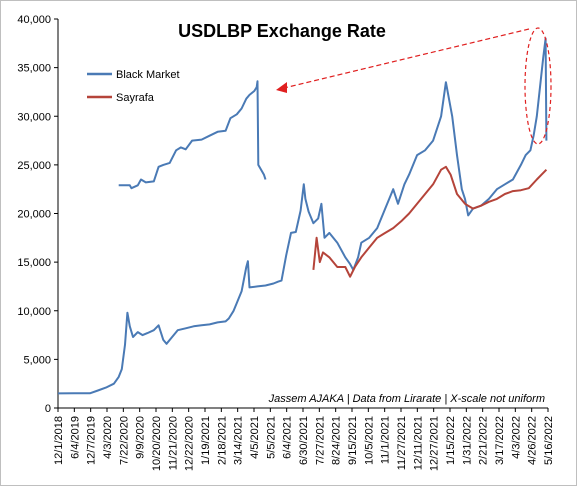 The height and width of the screenshot is (486, 577). I want to click on legend-label-sayrafa: Sayrafa, so click(135, 98).